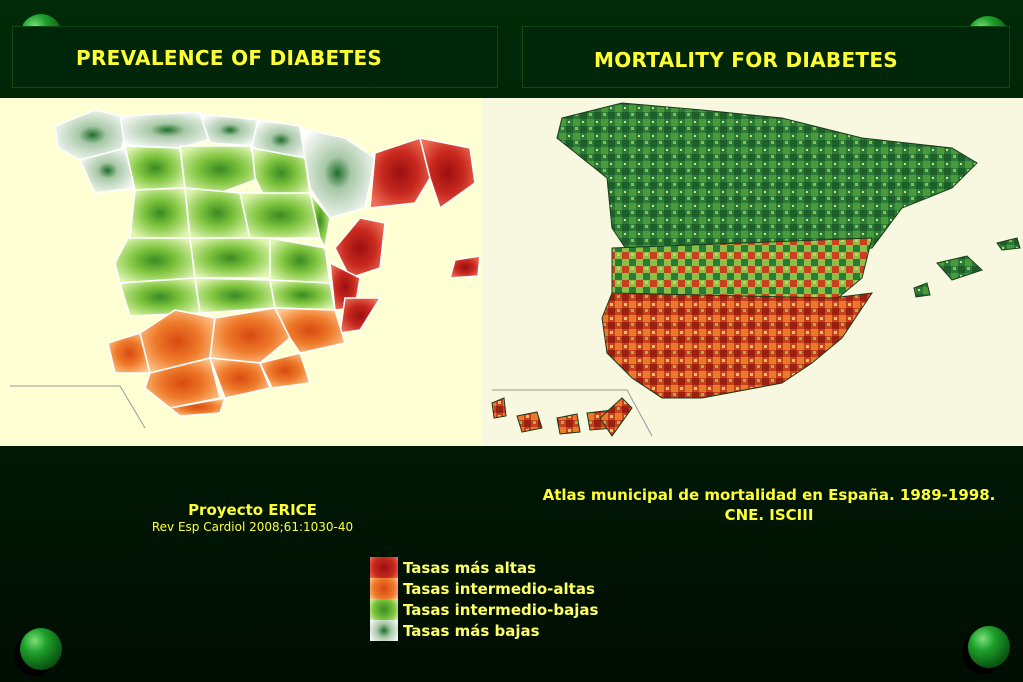  Describe the element at coordinates (252, 510) in the screenshot. I see `erice-project-caption: Proyecto ERICE` at that location.